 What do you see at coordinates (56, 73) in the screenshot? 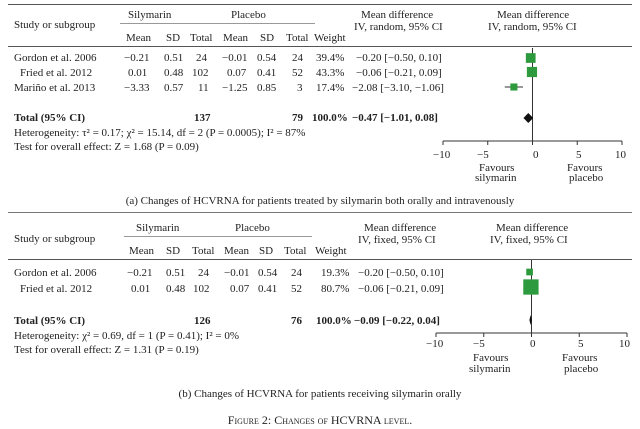
I see `row-study: Fried et al. 2012` at bounding box center [56, 73].